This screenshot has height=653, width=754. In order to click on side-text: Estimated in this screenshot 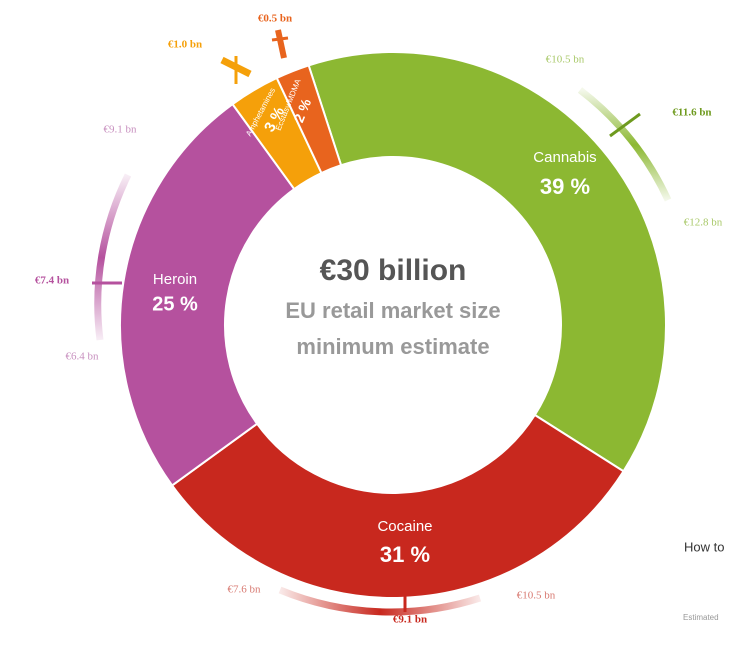, I will do `click(701, 617)`.